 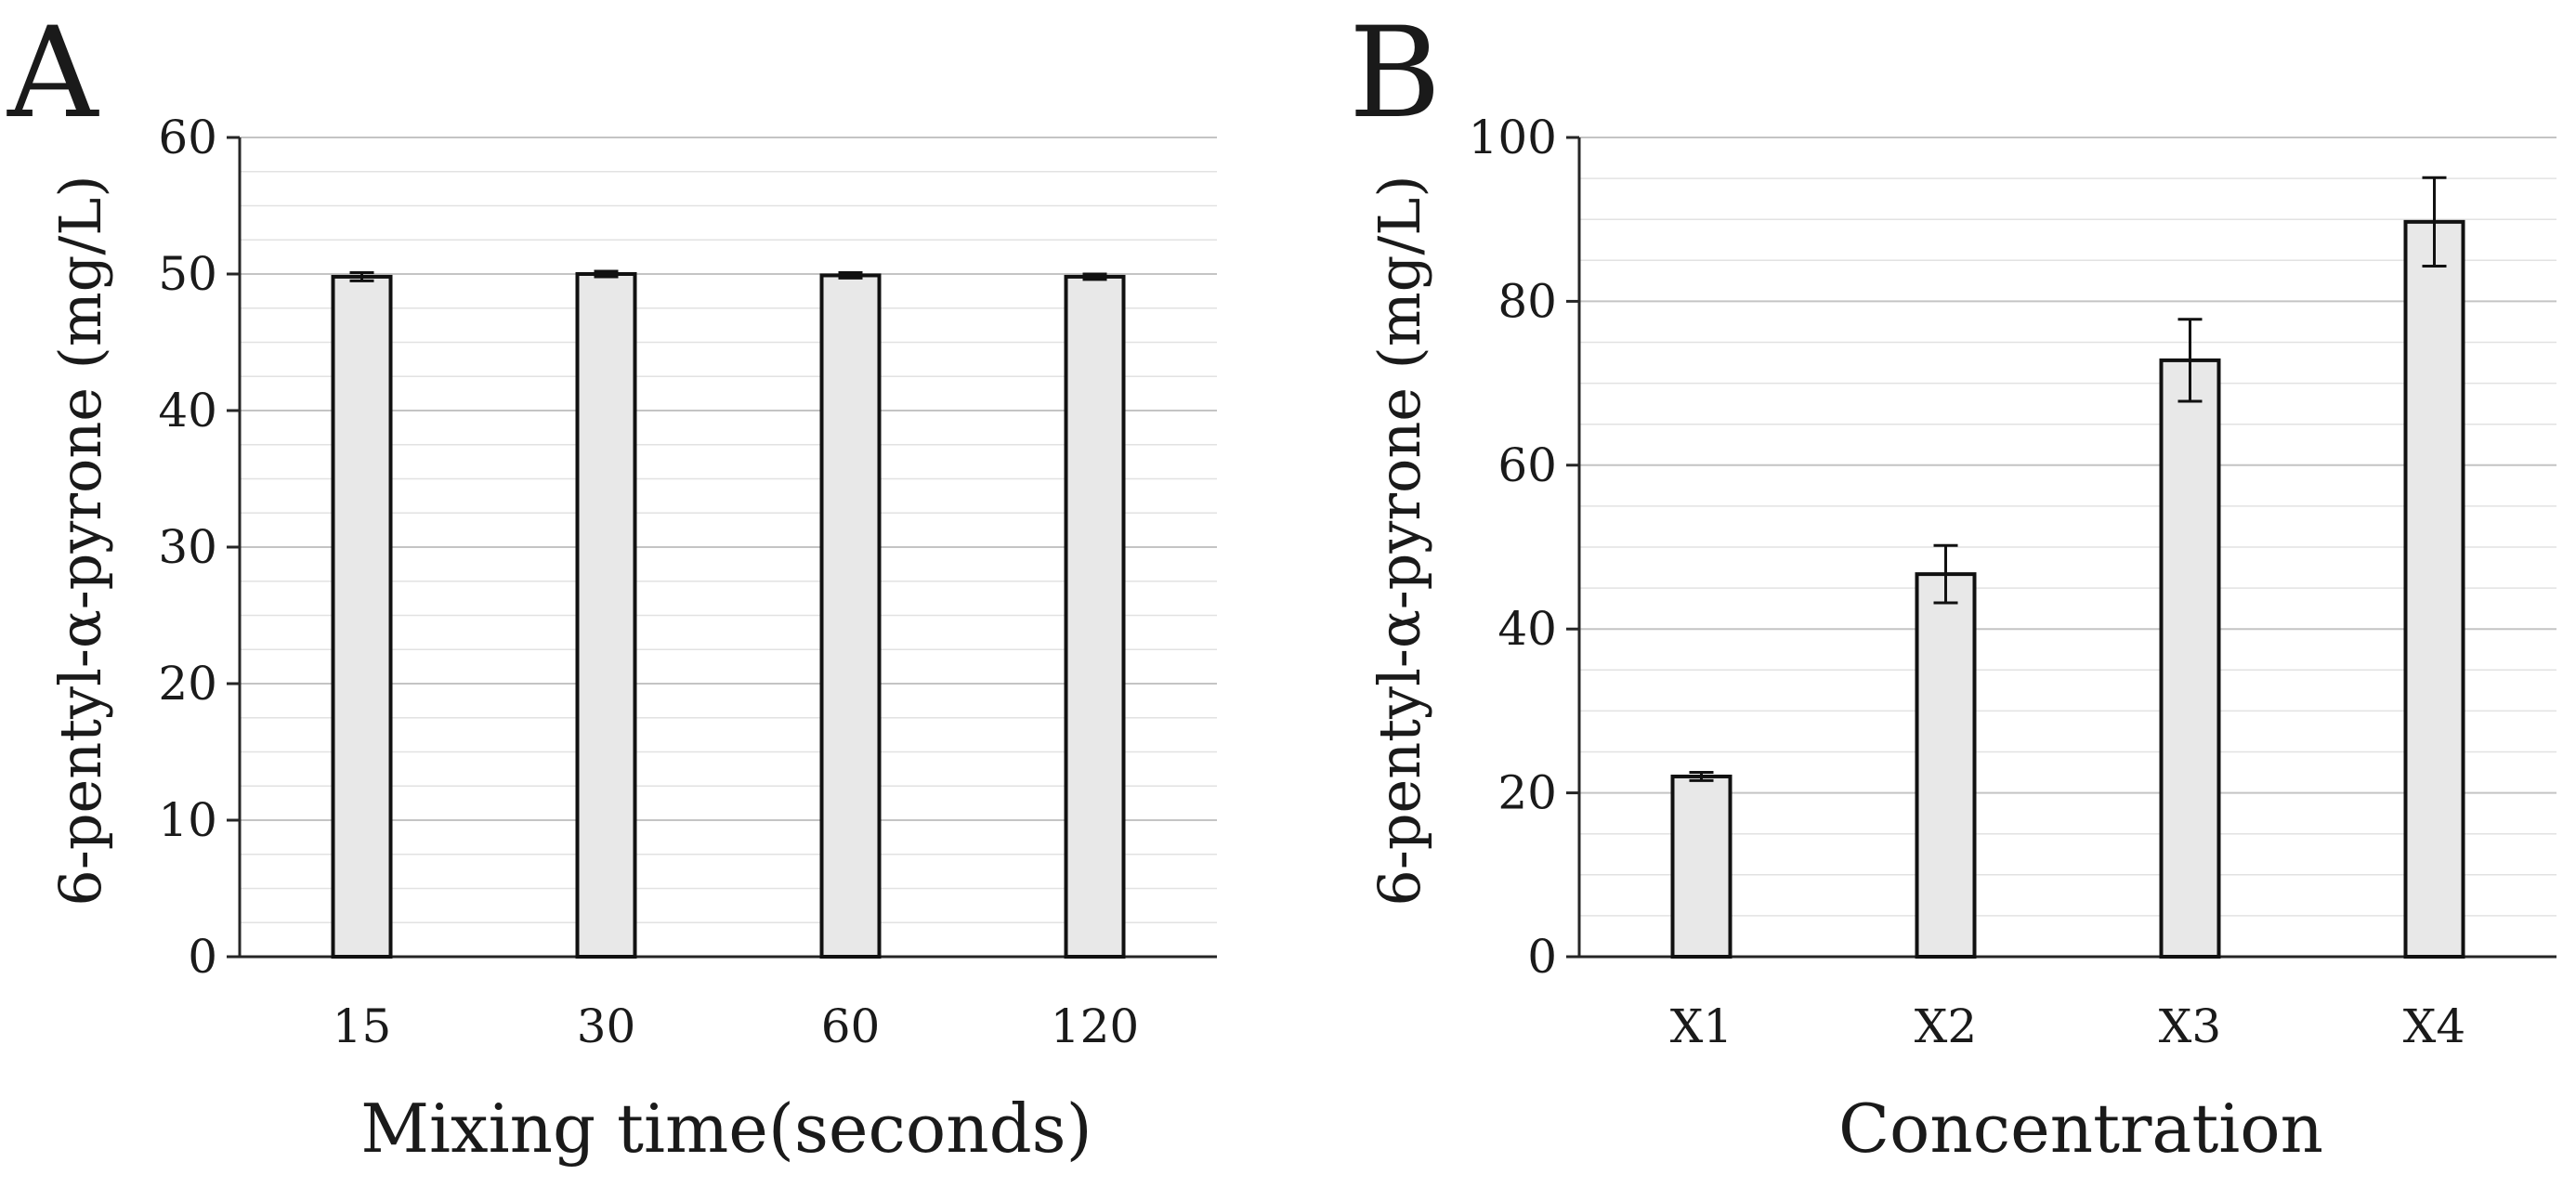 What do you see at coordinates (726, 1129) in the screenshot?
I see `x-axis-title-a: Mixing time(seconds)` at bounding box center [726, 1129].